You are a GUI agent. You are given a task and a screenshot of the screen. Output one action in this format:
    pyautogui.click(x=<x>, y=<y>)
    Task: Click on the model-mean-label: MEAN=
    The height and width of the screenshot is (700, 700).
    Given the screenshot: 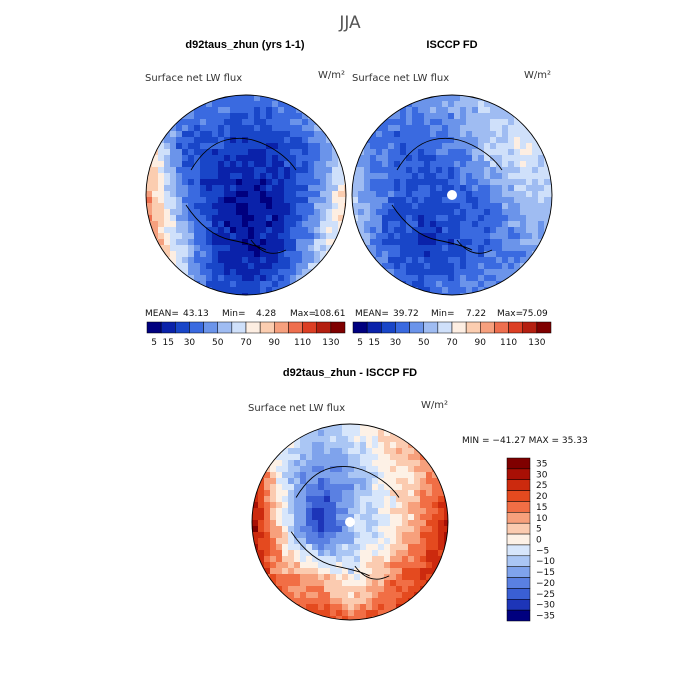 What is the action you would take?
    pyautogui.click(x=162, y=314)
    